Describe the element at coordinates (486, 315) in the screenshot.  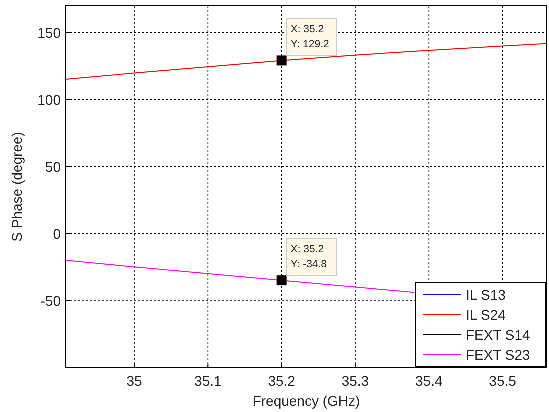
I see `legend-label: IL S24` at that location.